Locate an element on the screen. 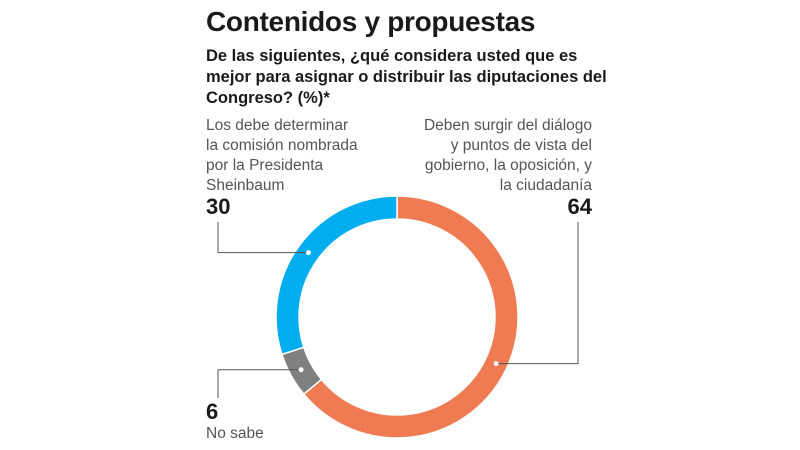 The width and height of the screenshot is (800, 450). value-no-sabe: 6 is located at coordinates (212, 411).